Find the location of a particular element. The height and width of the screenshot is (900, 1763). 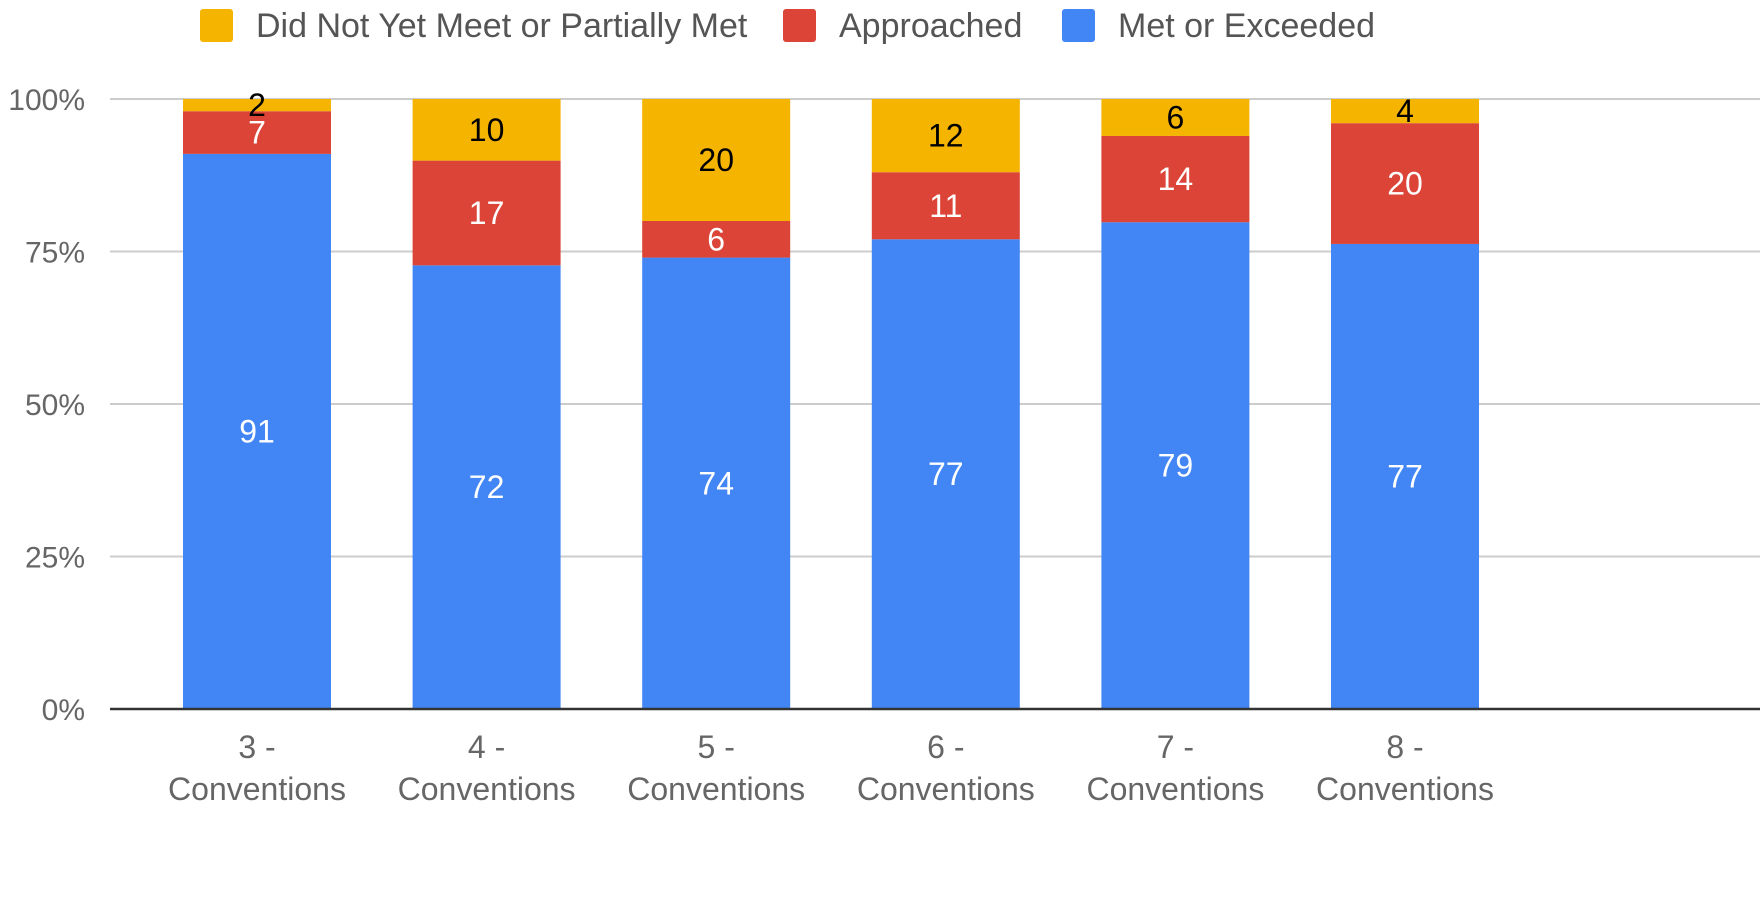

data-label-met-or-exceeded: 72 is located at coordinates (487, 487).